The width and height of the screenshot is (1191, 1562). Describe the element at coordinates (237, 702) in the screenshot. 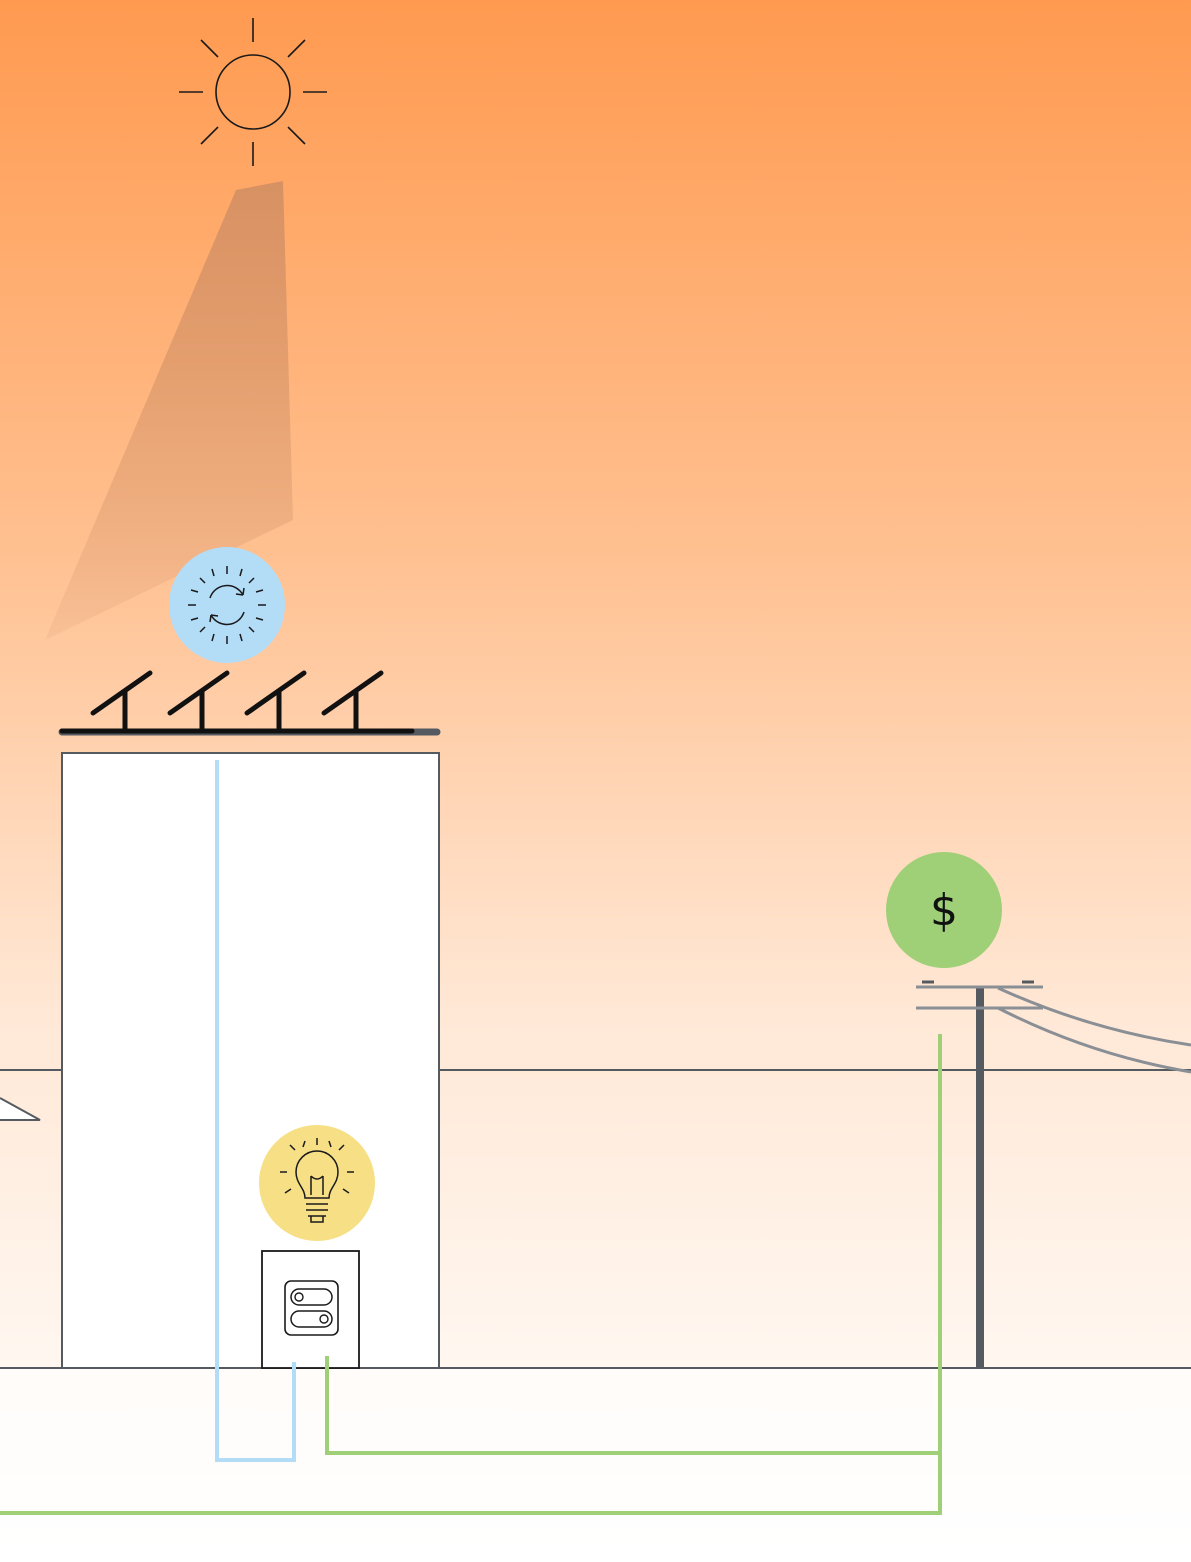

I see `solar-panel-icon` at that location.